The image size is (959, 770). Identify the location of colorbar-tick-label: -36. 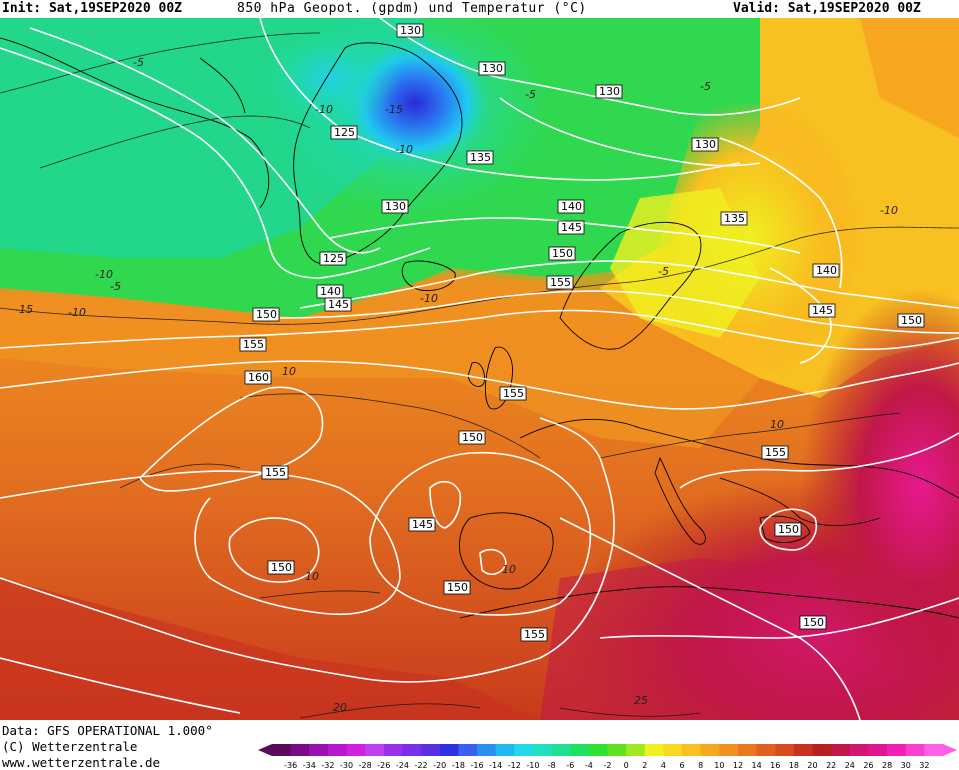
(290, 765).